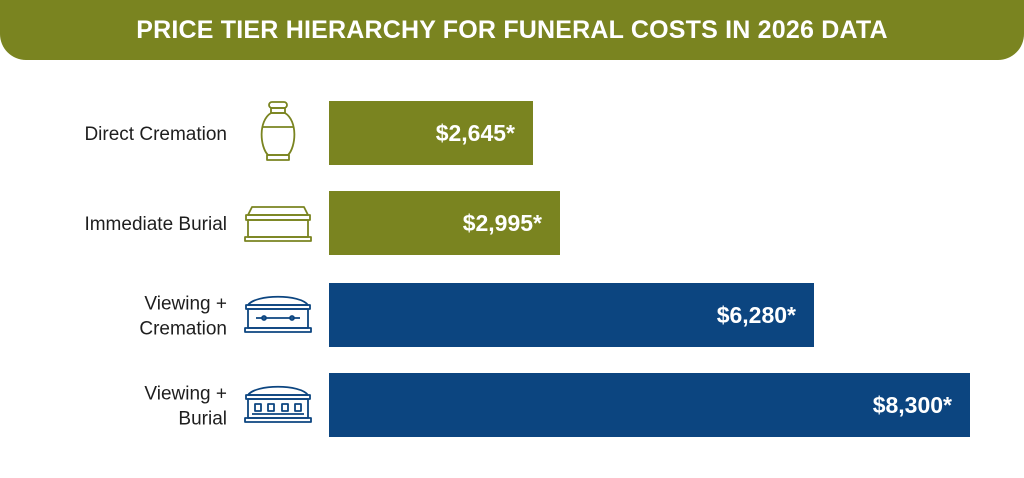 The height and width of the screenshot is (478, 1024). Describe the element at coordinates (475, 133) in the screenshot. I see `data-label: $2,645*` at that location.